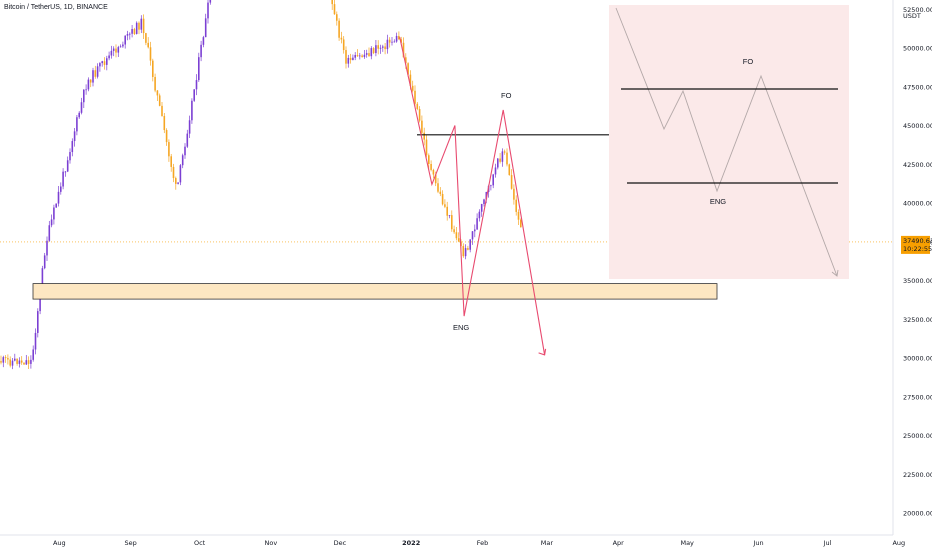 This screenshot has width=932, height=550. I want to click on time-tick-label: Sep, so click(130, 543).